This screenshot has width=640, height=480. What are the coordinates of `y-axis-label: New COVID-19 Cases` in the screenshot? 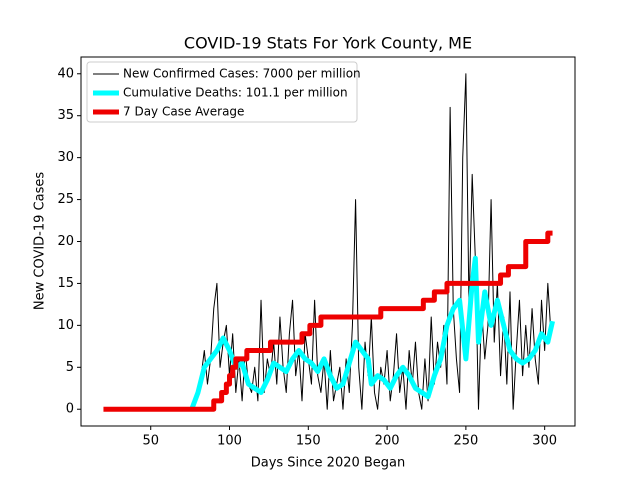 It's located at (40, 241).